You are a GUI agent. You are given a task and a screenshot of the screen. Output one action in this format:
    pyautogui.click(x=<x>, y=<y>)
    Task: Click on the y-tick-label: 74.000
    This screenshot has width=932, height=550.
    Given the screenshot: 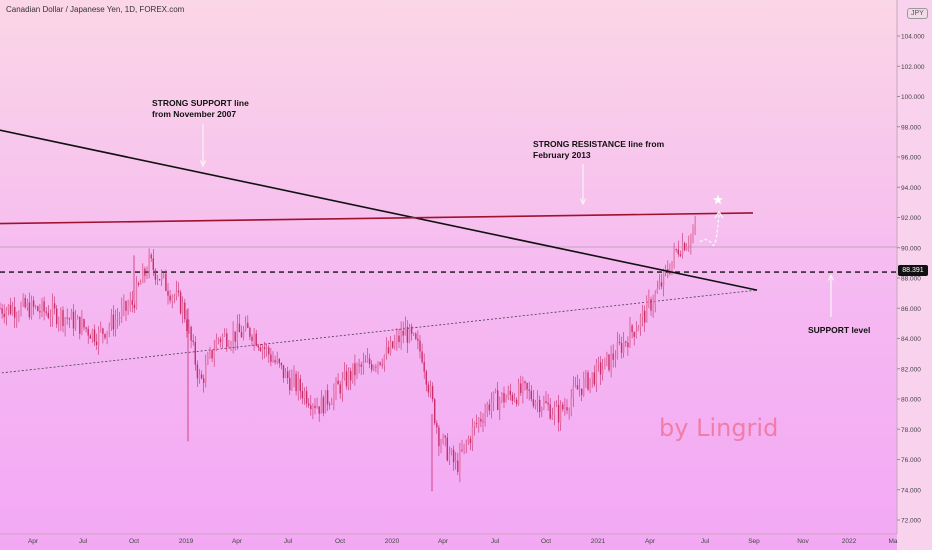 What is the action you would take?
    pyautogui.click(x=911, y=490)
    